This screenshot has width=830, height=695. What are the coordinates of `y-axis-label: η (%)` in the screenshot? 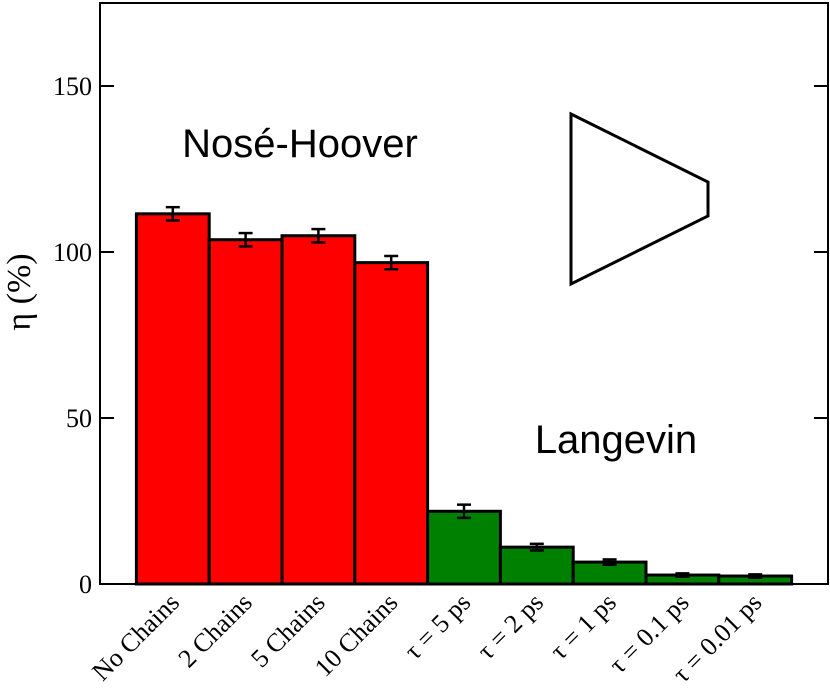 It's located at (19, 291).